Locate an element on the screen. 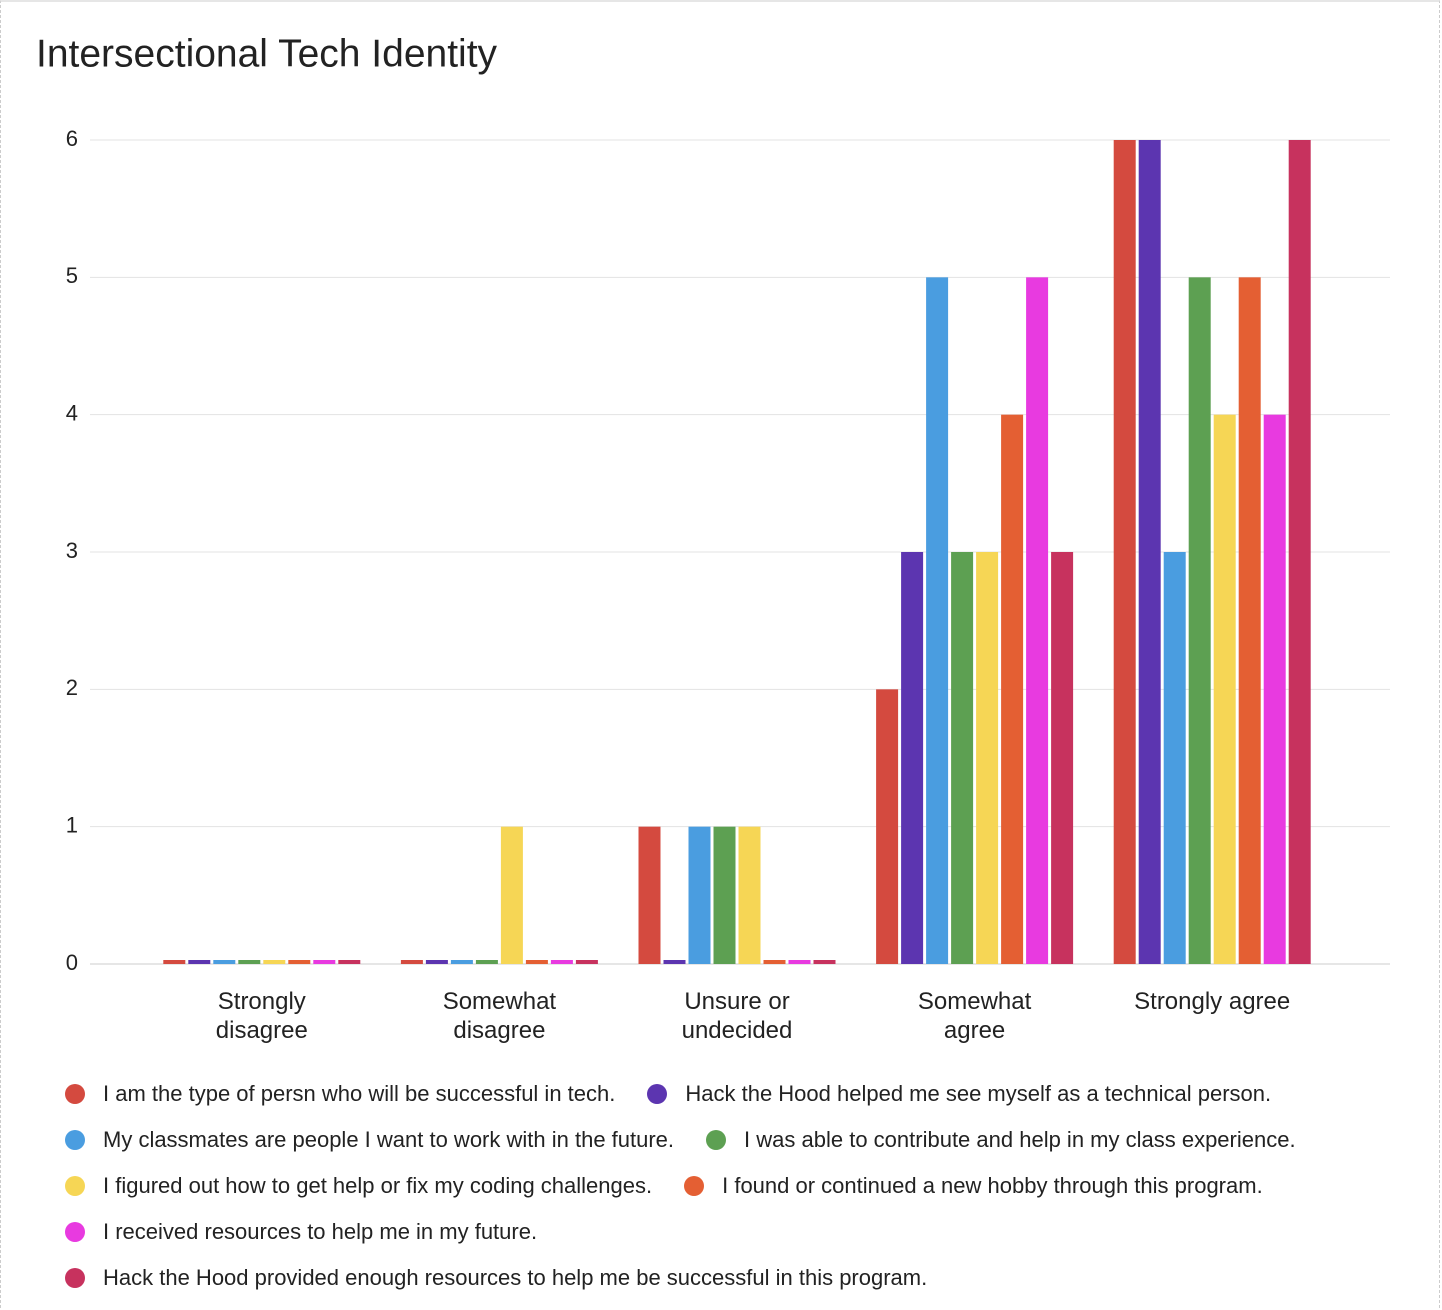 This screenshot has width=1442, height=1310. chart-title: Intersectional Tech Identity is located at coordinates (267, 53).